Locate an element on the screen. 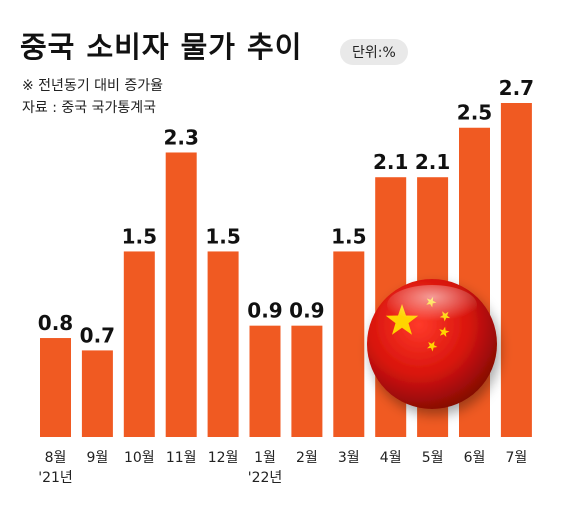 Image resolution: width=570 pixels, height=510 pixels. category-label: 4월 is located at coordinates (391, 458).